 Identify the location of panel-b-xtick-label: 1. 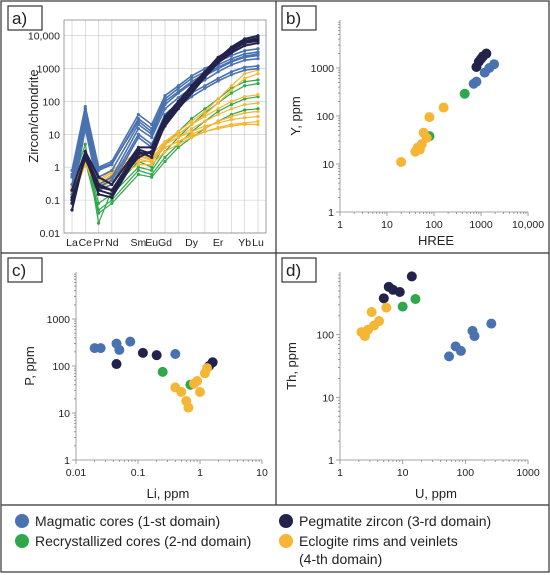
(340, 225).